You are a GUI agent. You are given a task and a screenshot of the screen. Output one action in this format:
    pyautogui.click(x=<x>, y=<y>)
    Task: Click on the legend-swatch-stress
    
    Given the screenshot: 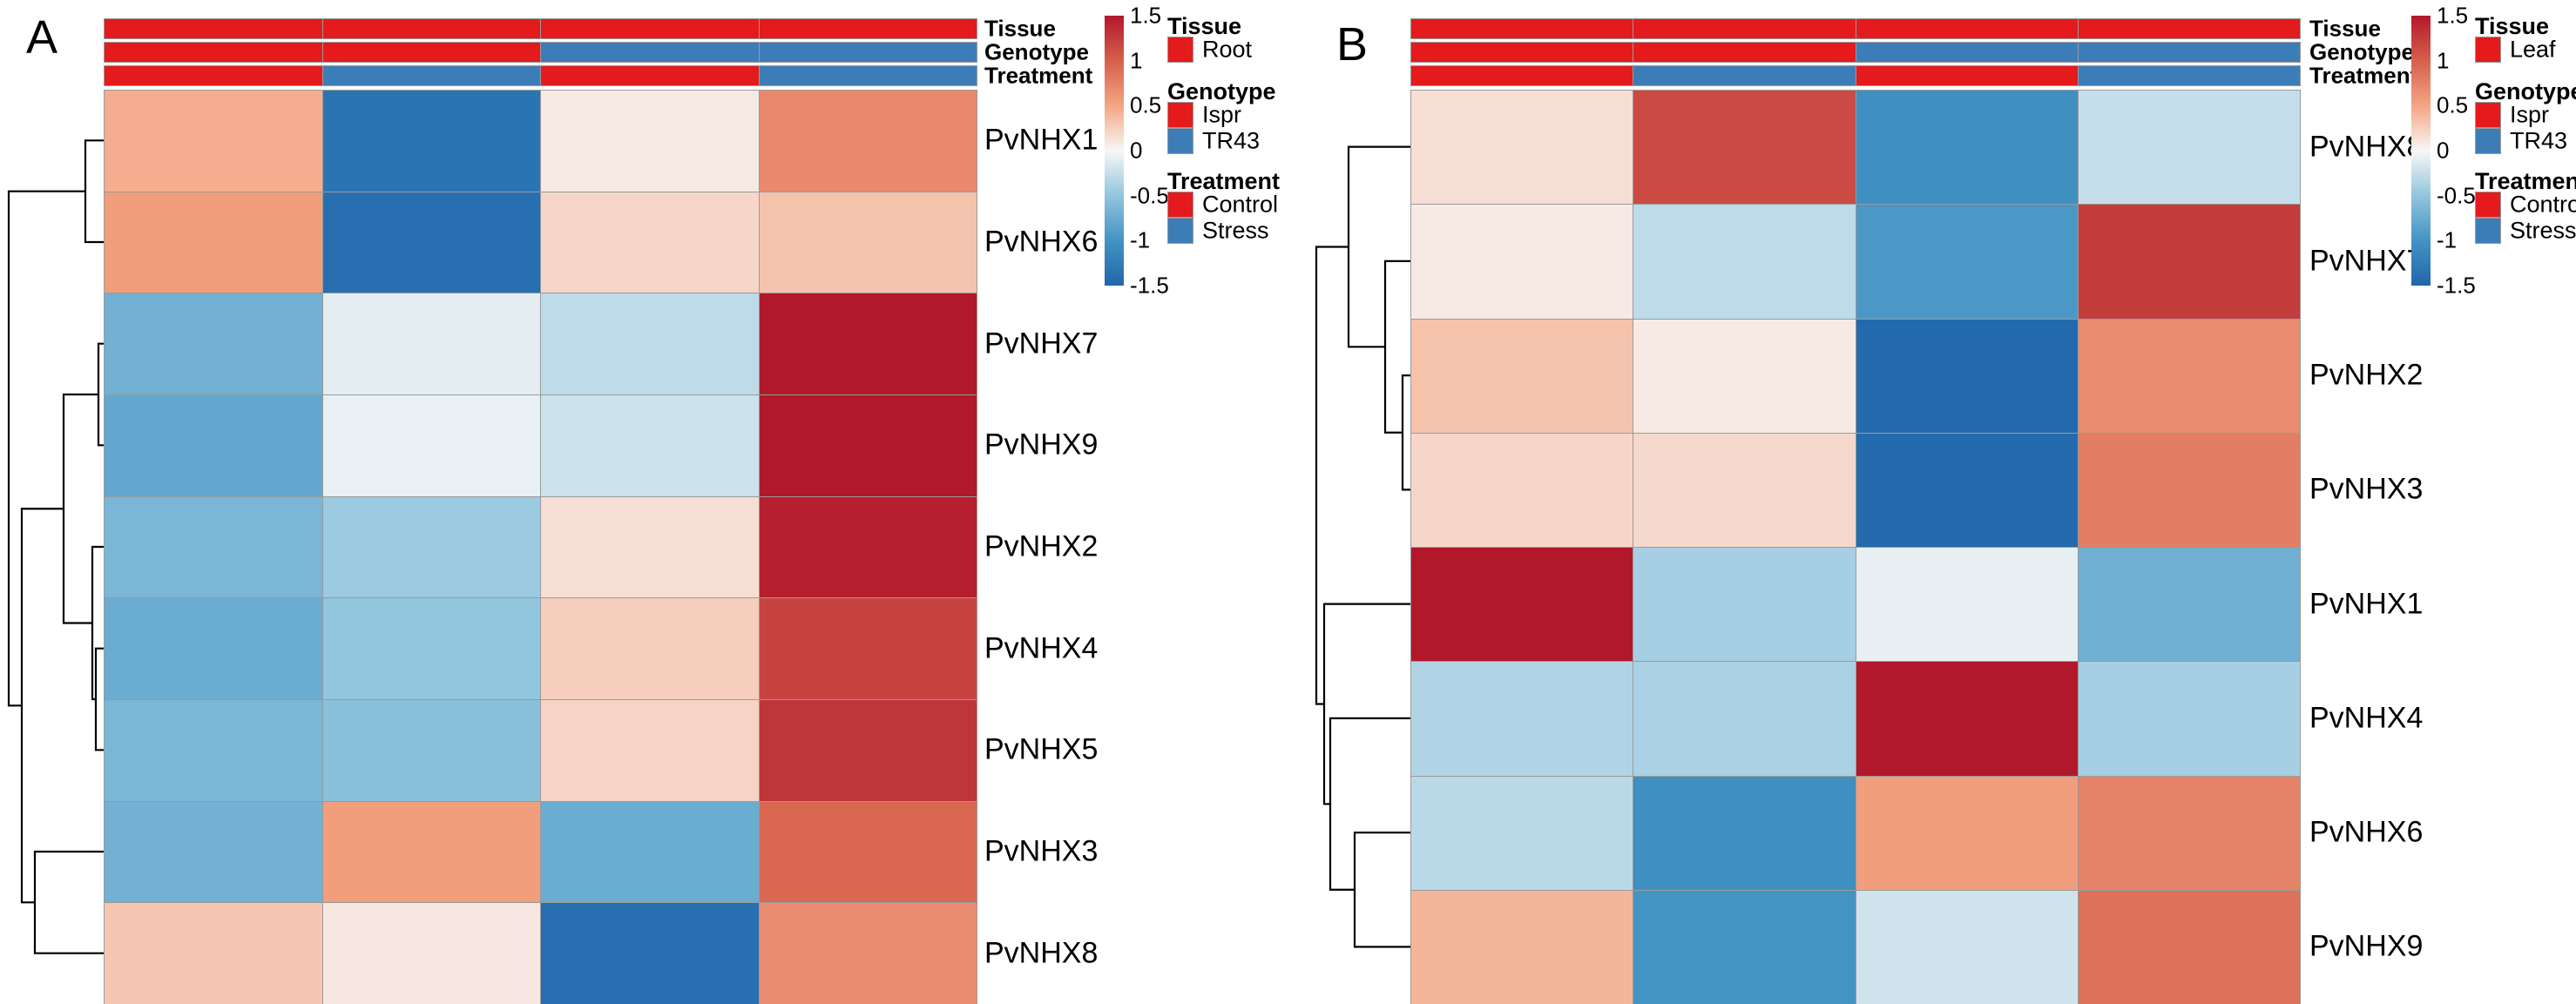 What is the action you would take?
    pyautogui.click(x=2488, y=231)
    